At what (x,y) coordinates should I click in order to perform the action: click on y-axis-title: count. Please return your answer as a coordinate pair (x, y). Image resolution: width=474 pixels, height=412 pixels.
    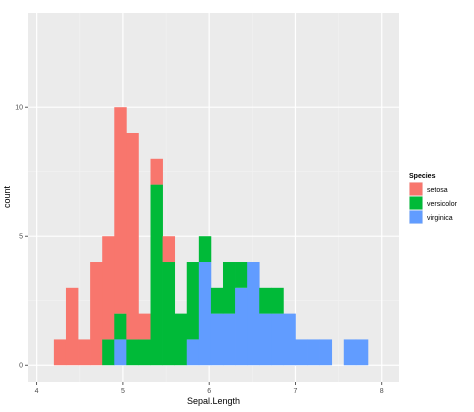
    Looking at the image, I should click on (7, 196).